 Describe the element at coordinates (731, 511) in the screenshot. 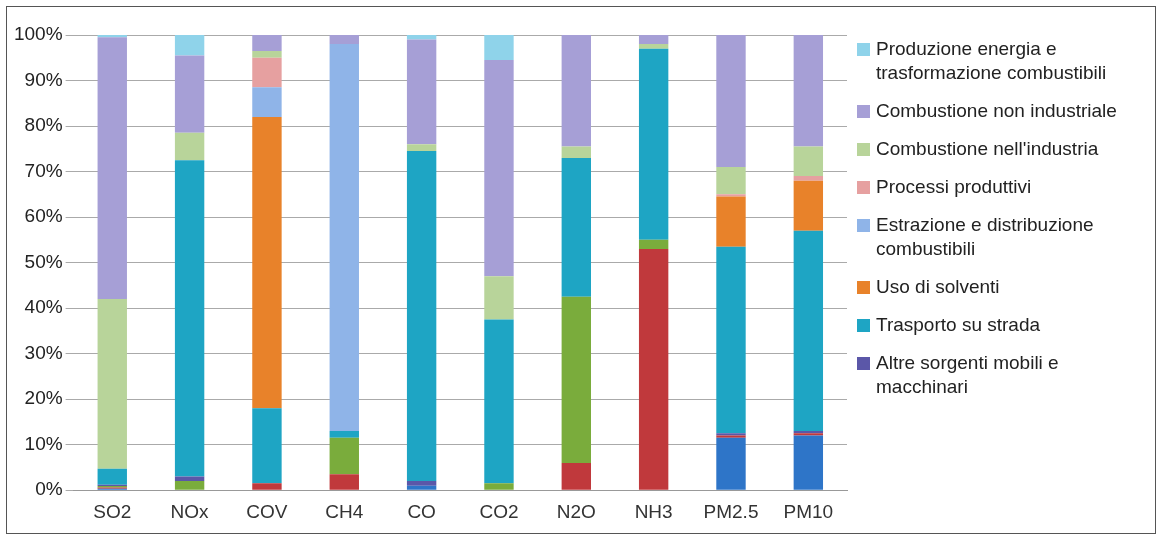

I see `x-tick-label: PM2.5` at that location.